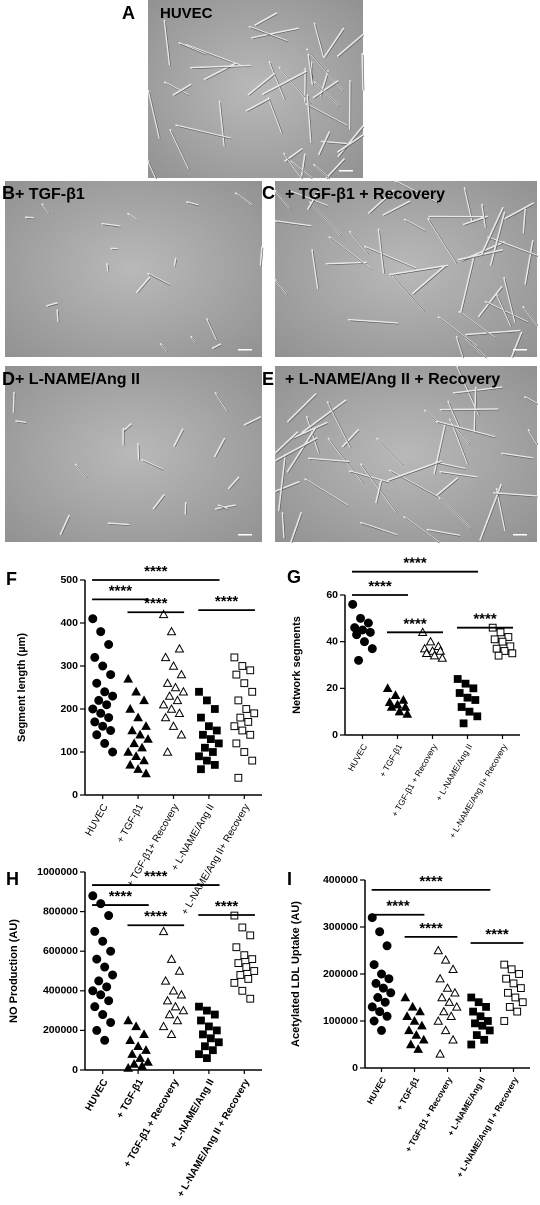  What do you see at coordinates (365, 194) in the screenshot?
I see `panel-caption: + TGF-β1 + Recovery` at bounding box center [365, 194].